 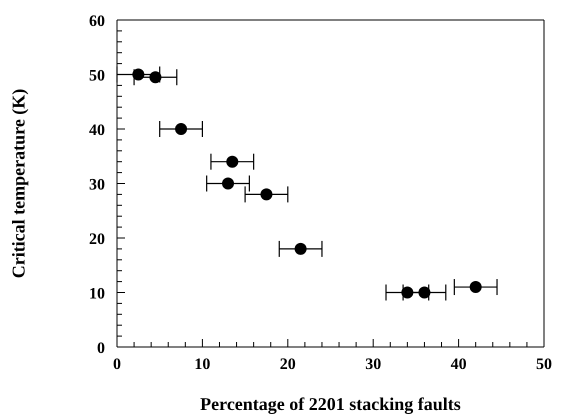 I want to click on x-tick-label: 40, so click(x=458, y=364).